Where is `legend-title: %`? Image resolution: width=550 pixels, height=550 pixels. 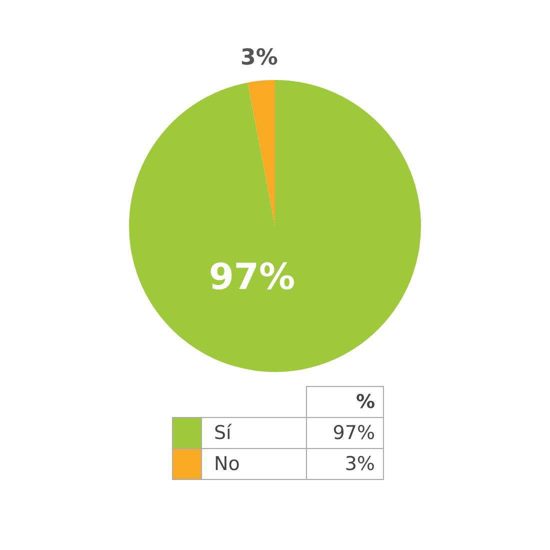
legend-title: % is located at coordinates (345, 402).